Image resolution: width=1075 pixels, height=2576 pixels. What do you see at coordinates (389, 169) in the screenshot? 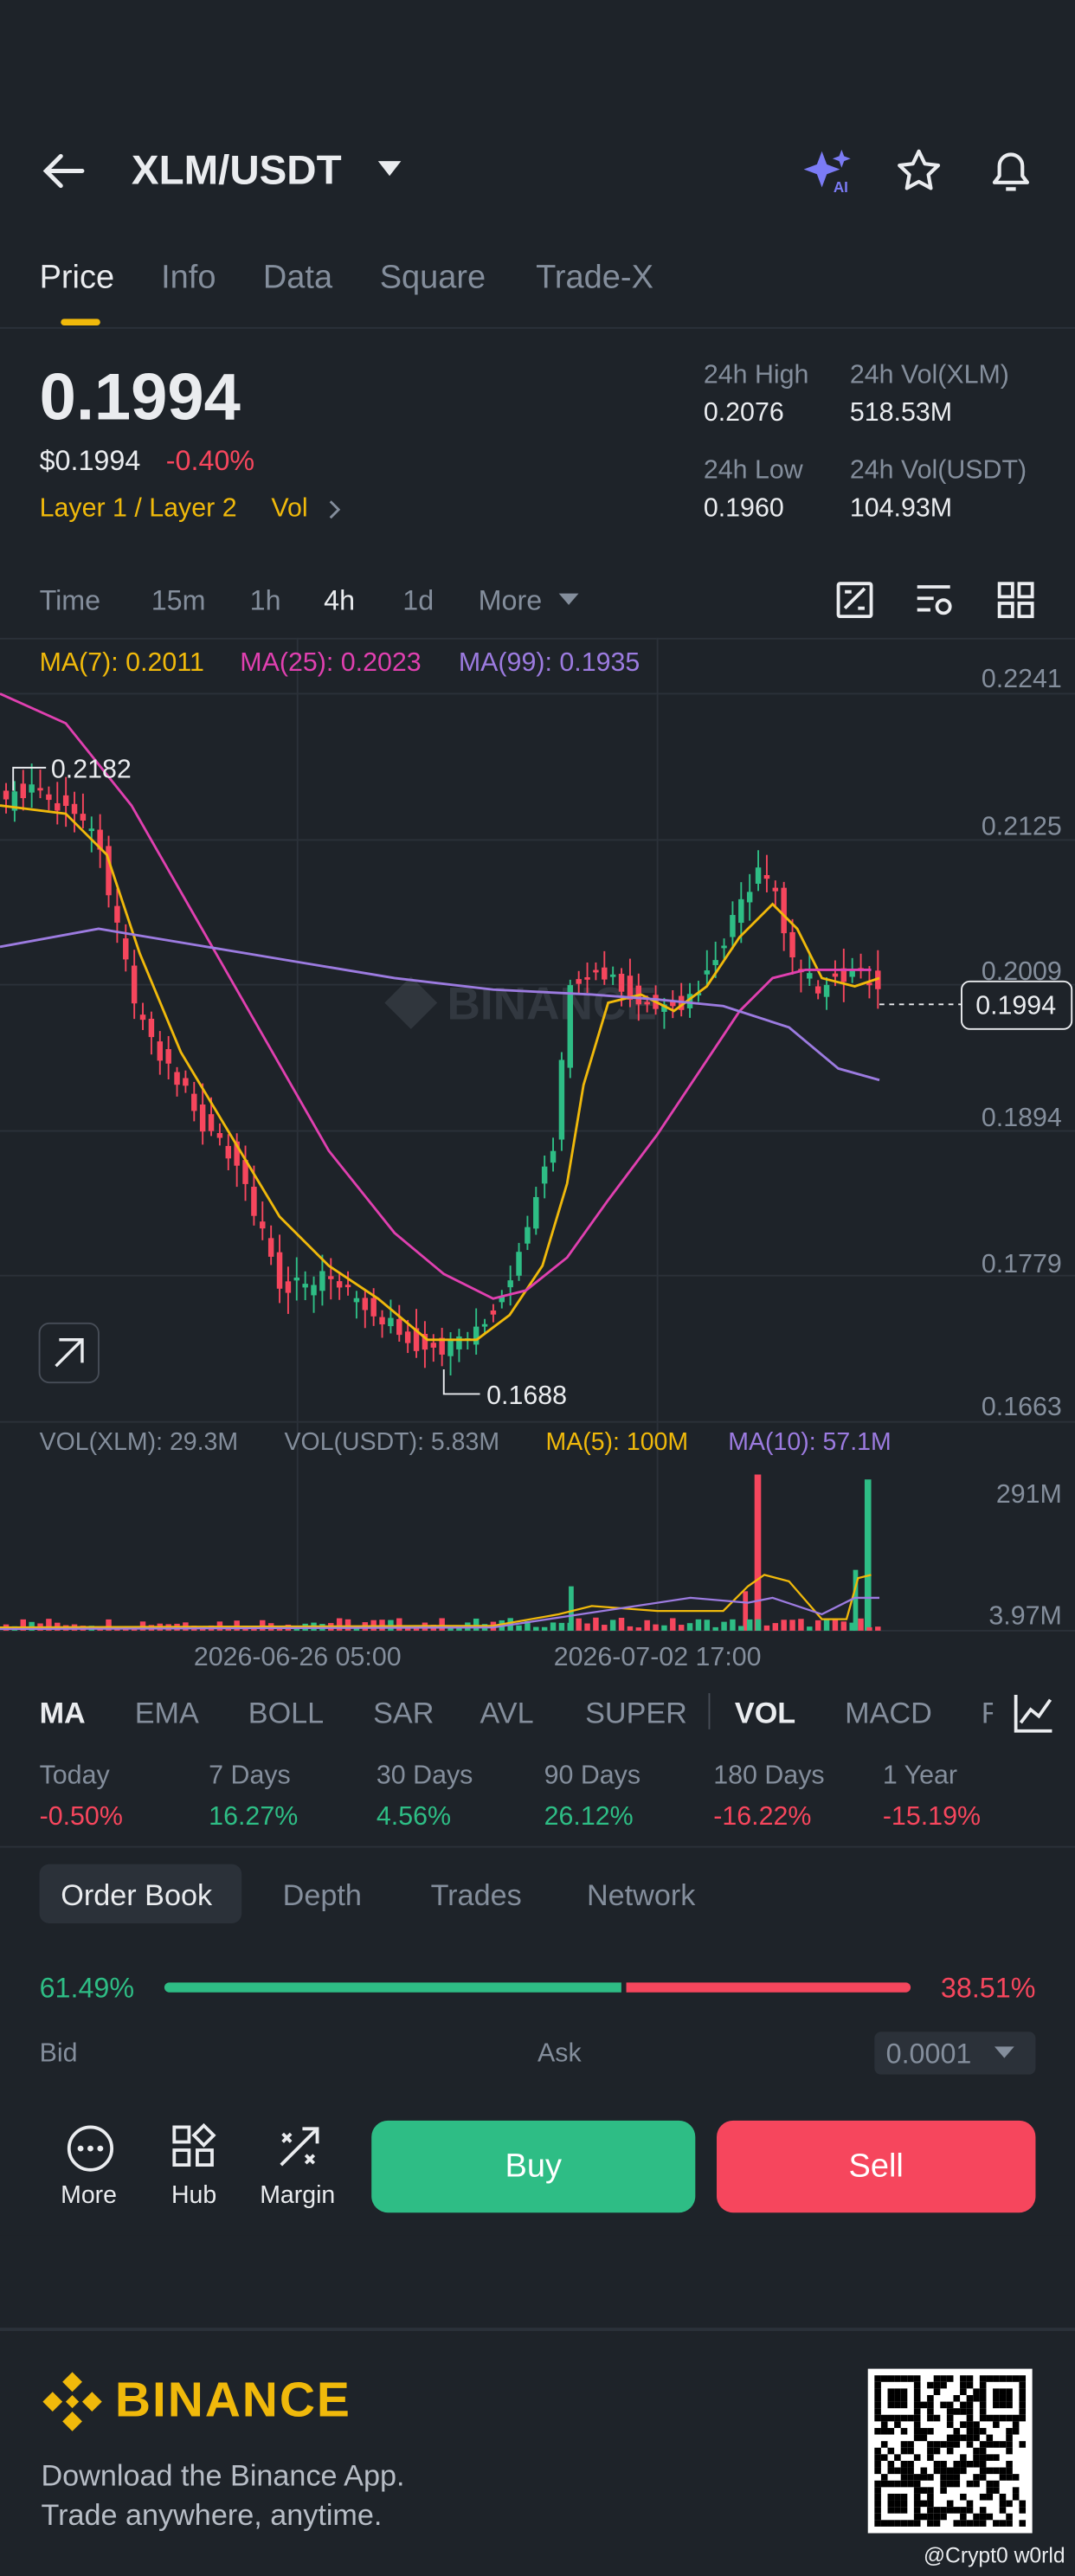
I see `caret` at bounding box center [389, 169].